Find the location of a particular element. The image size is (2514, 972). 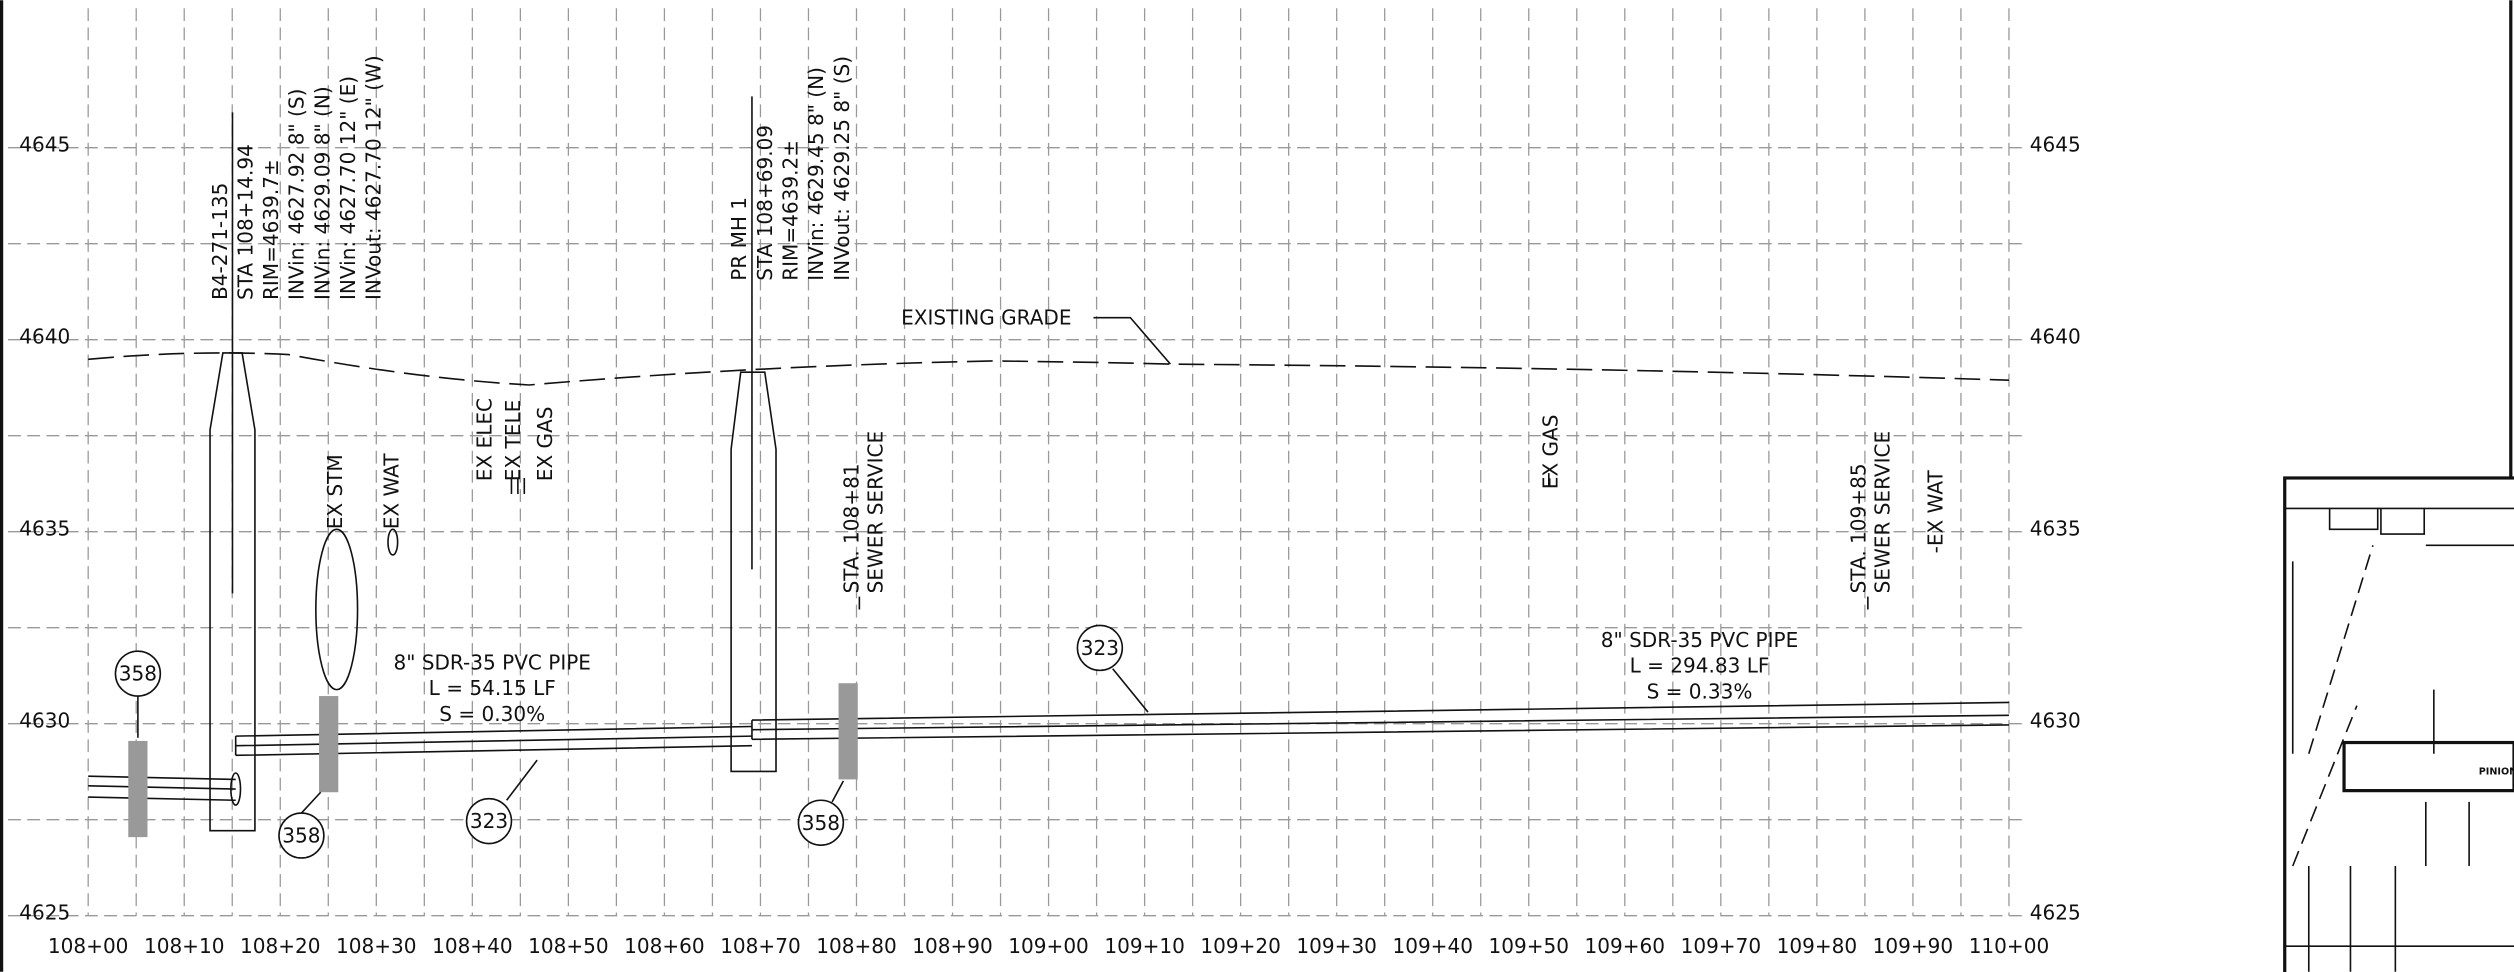

grade-label: EXISTING GRADE is located at coordinates (986, 318).